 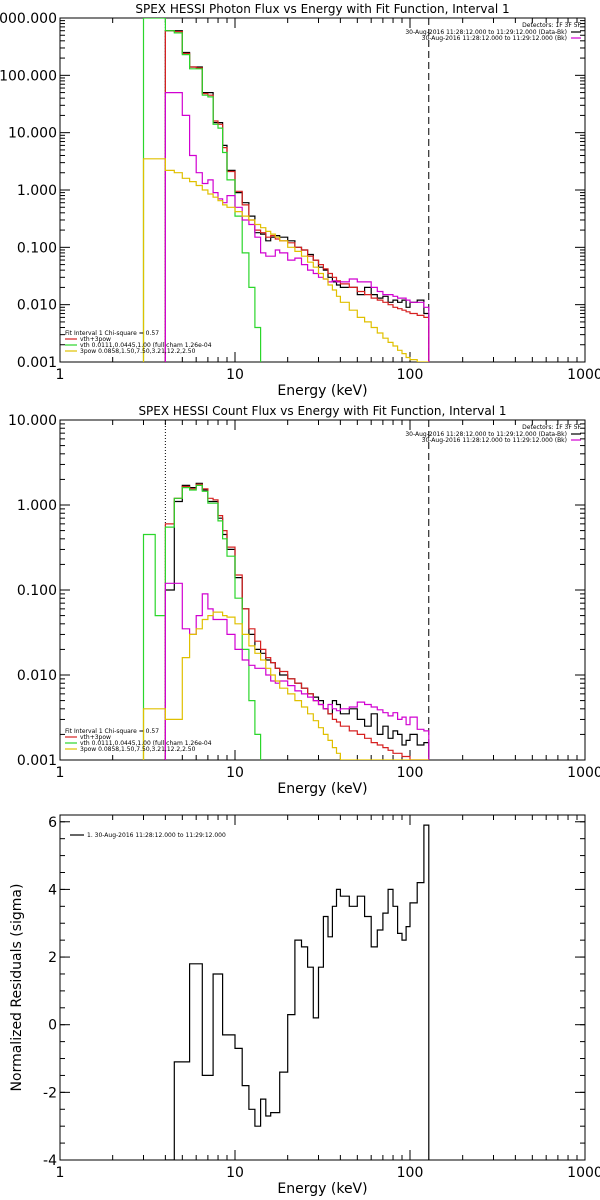 What do you see at coordinates (235, 1173) in the screenshot?
I see `resid-x-tick-label: 10` at bounding box center [235, 1173].